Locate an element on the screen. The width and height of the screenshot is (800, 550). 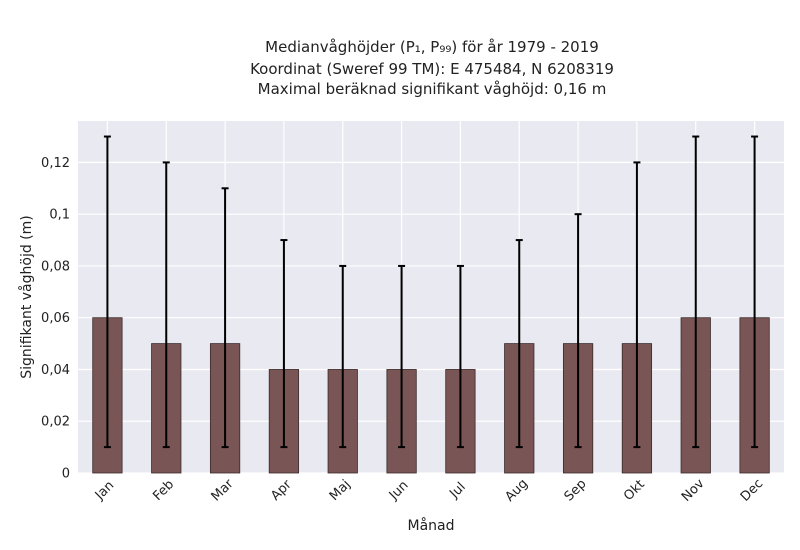
y-axis-ticks: 0 0,02 0,04 0,06 0,08 0,1 0,12 is located at coordinates (55, 319).